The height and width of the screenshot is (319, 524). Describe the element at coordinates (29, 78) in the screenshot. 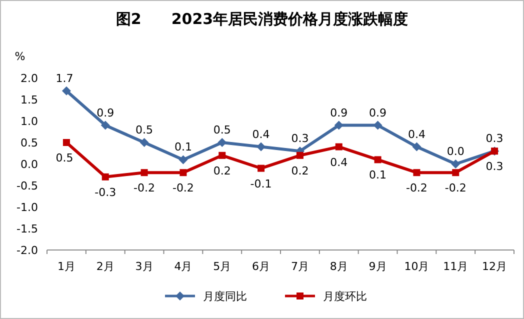

I see `y-tick-label: 2.0` at that location.